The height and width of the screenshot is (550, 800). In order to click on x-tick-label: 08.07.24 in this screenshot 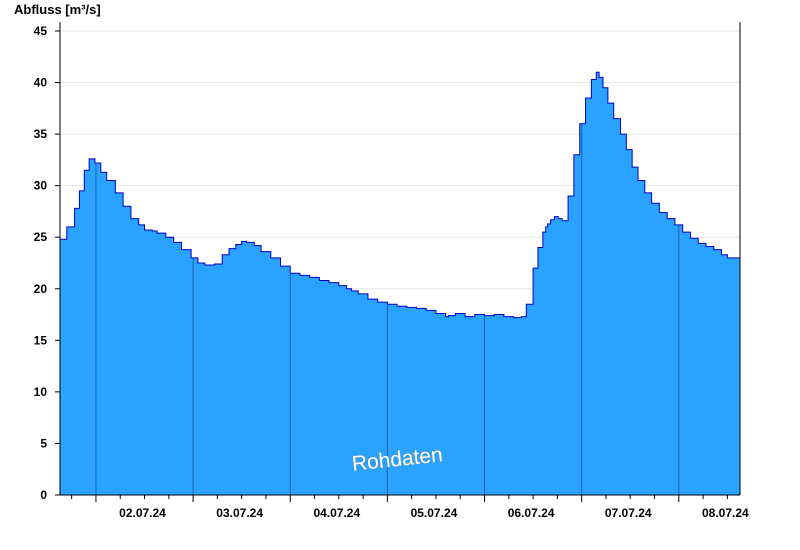, I will do `click(725, 513)`.